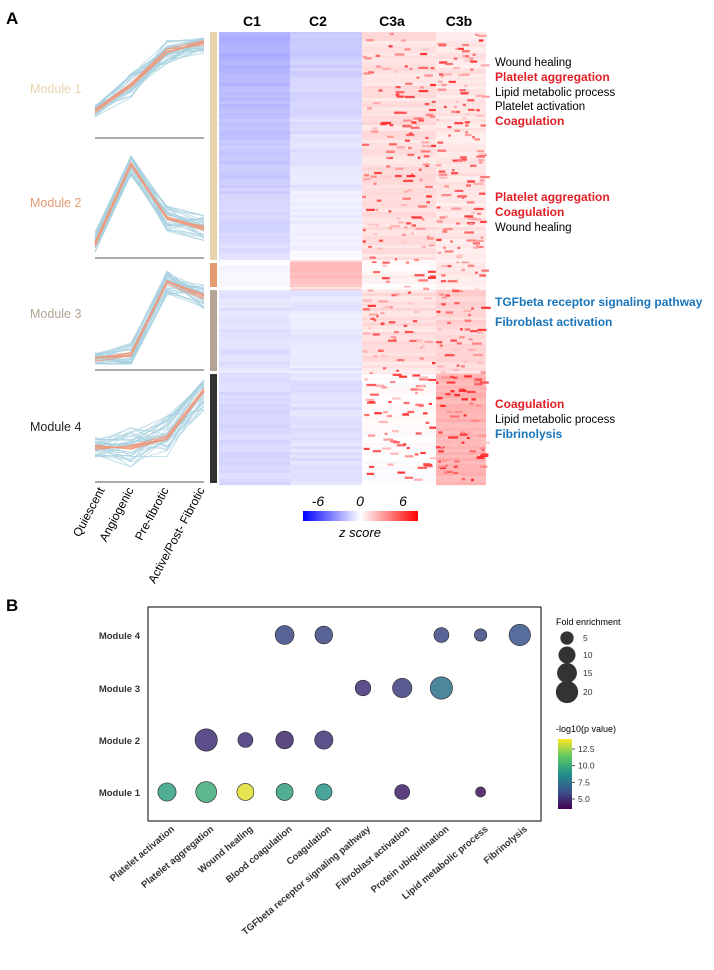  I want to click on size-legend-label: 5, so click(585, 638).